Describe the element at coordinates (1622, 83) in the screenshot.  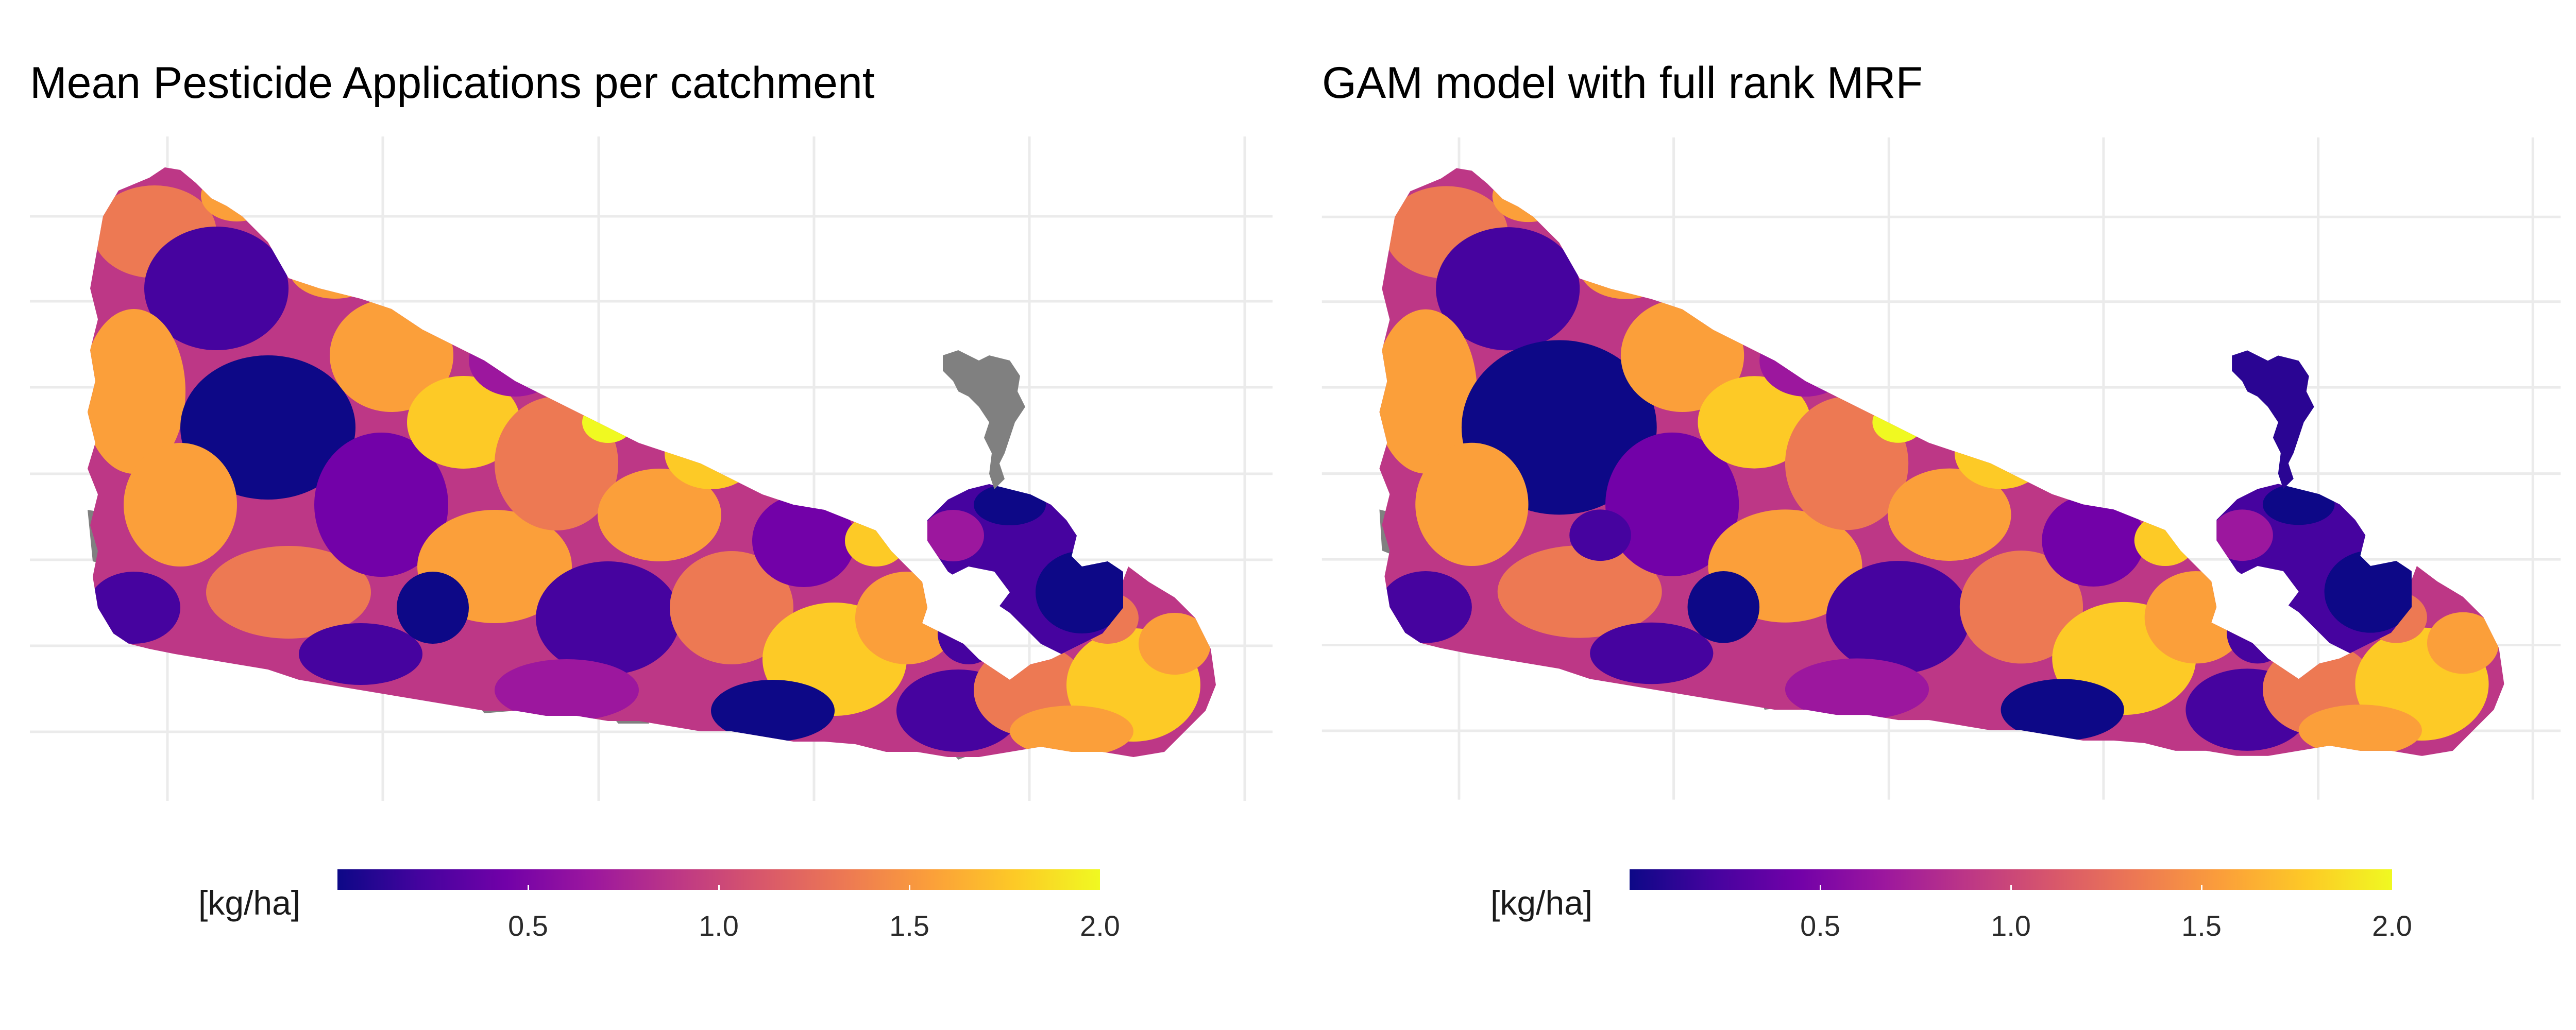
I see `panel-title: GAM model with full rank MRF` at that location.